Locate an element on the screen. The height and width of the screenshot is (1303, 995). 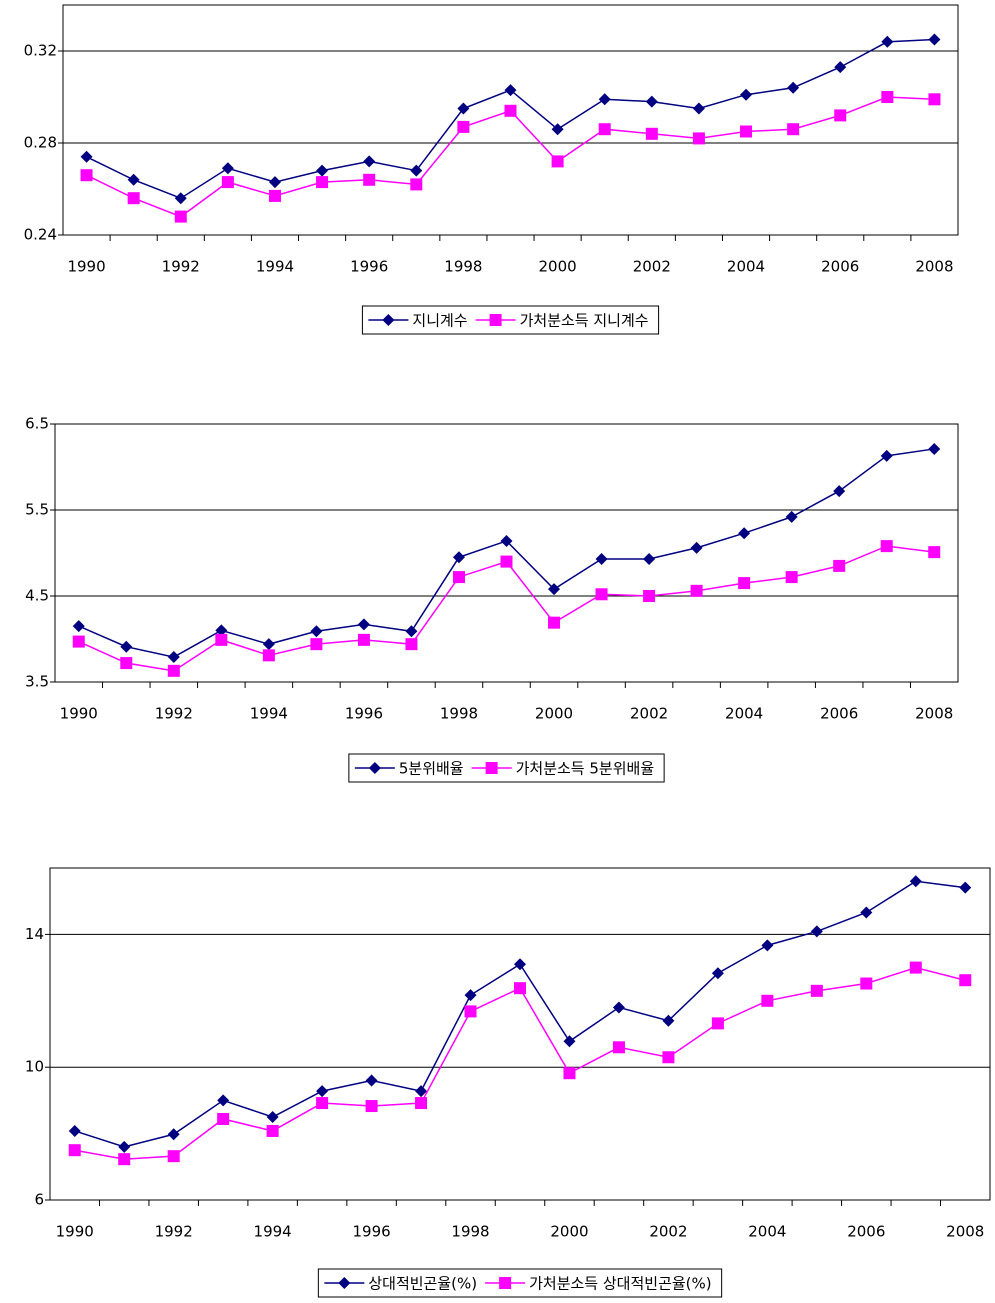
legend-label: 가처분소득 상대적빈곤율(%) is located at coordinates (620, 1284).